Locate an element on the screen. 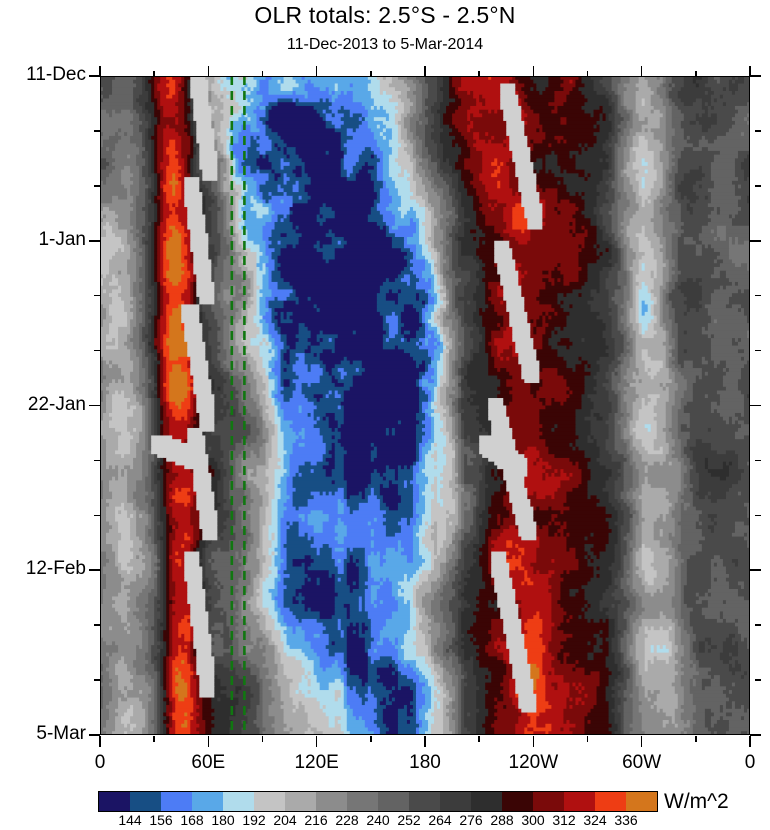 This screenshot has width=770, height=830. colorbar-tick-180: 180 is located at coordinates (223, 820).